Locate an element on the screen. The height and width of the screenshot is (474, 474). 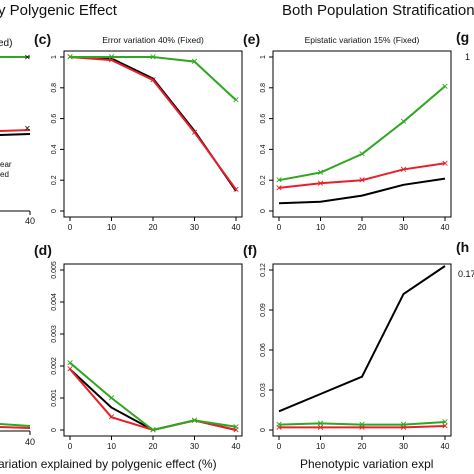
right-bottom-tick: 0.17 is located at coordinates (466, 274).